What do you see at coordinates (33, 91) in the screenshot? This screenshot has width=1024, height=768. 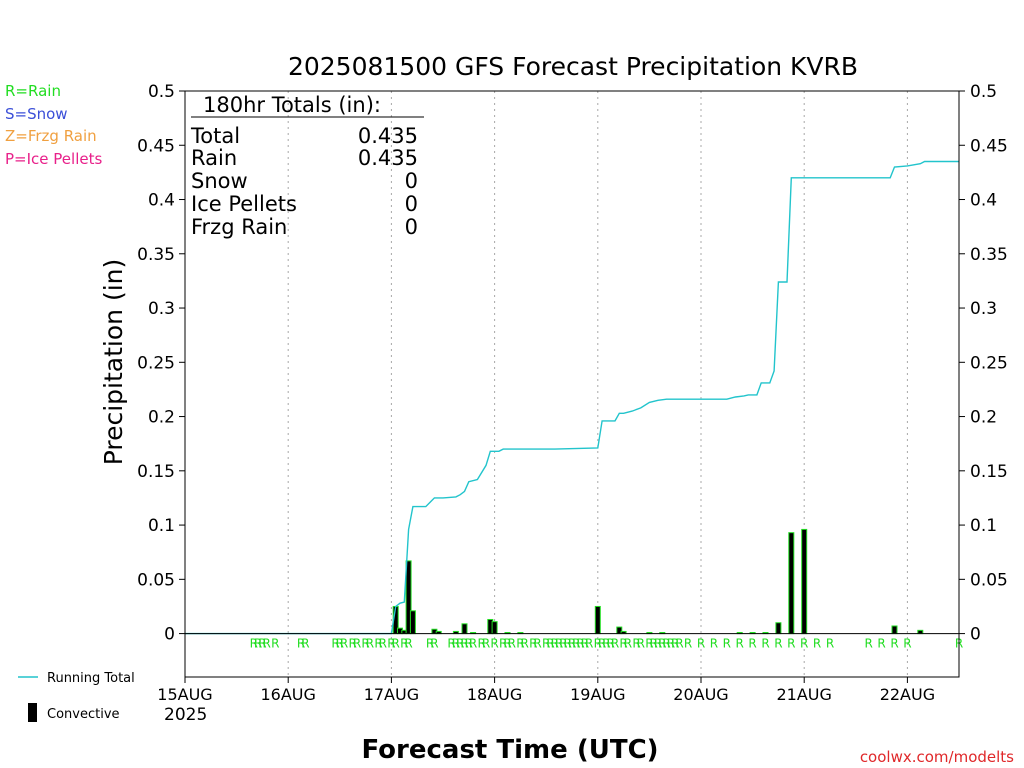 I see `legend-rain: R=Rain` at bounding box center [33, 91].